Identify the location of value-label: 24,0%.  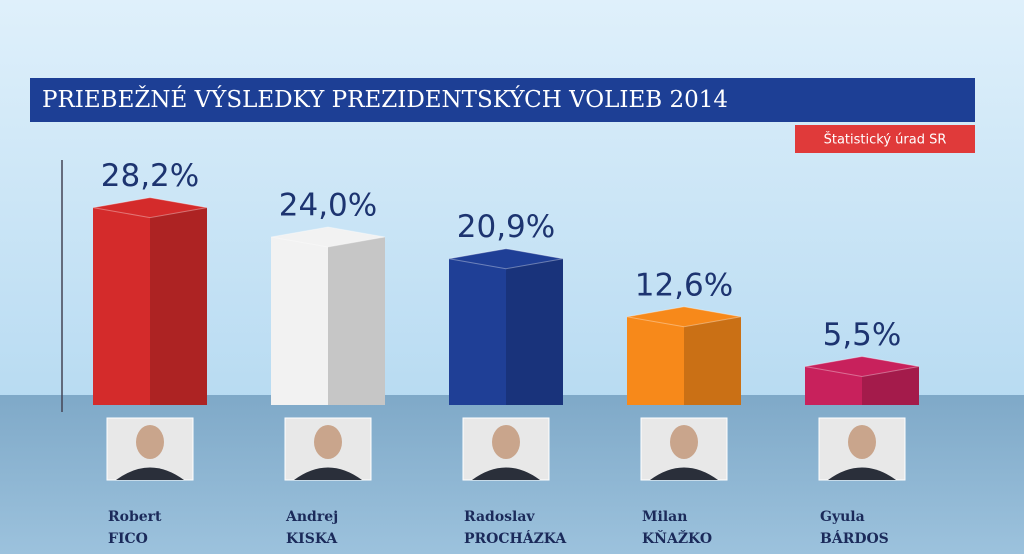
(328, 206).